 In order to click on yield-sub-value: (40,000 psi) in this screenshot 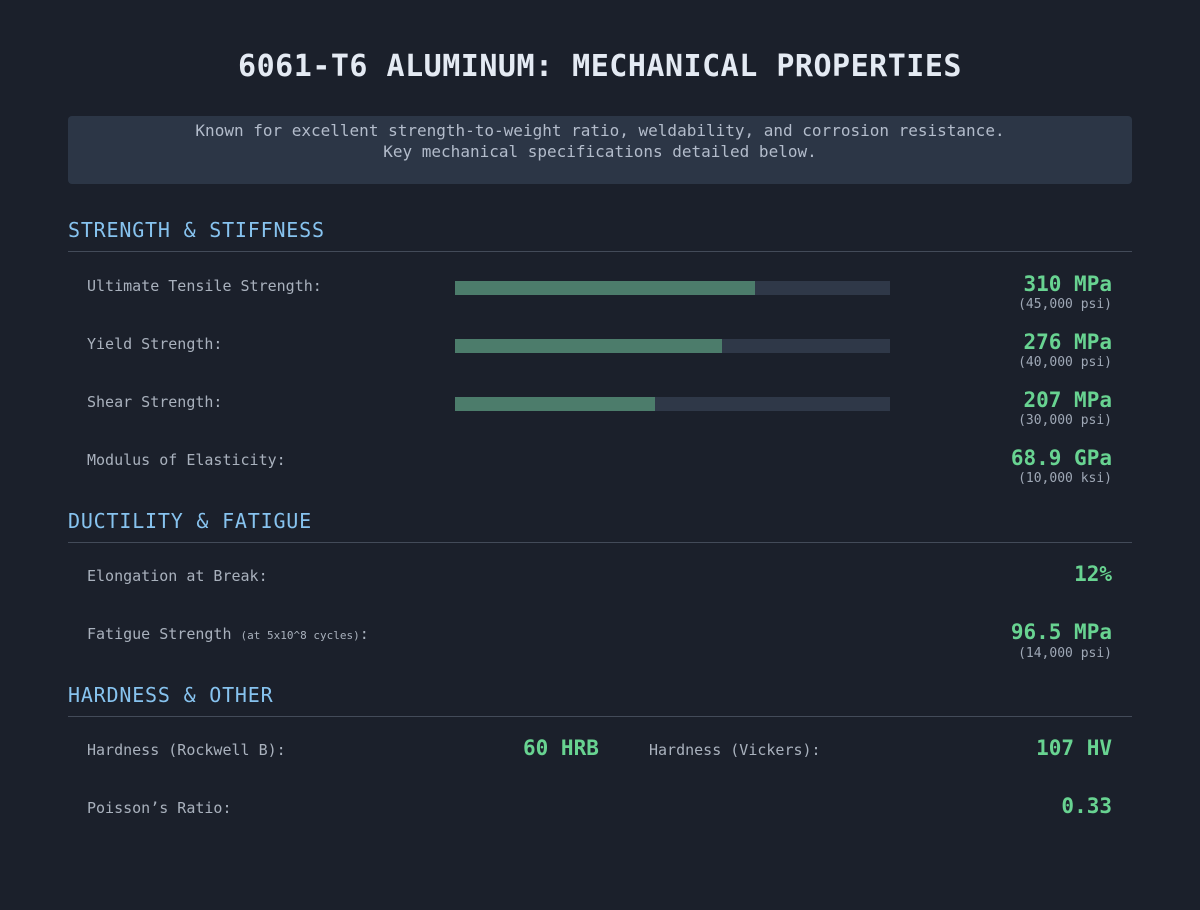, I will do `click(1065, 362)`.